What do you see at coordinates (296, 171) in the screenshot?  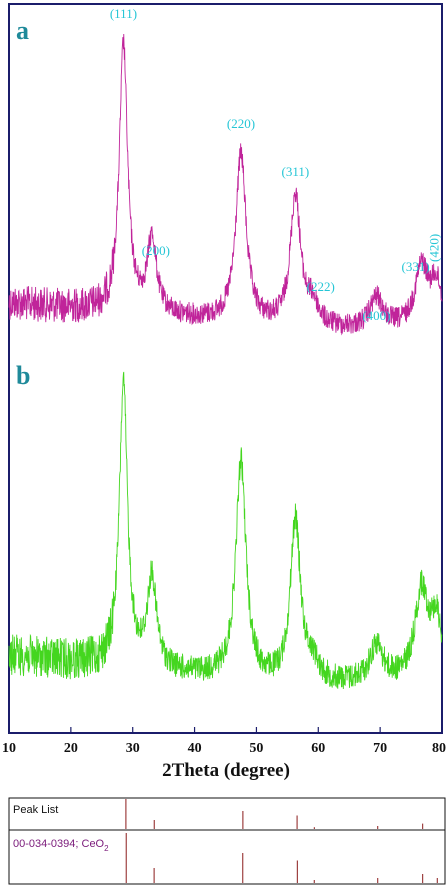 I see `peak-label: (311)` at bounding box center [296, 171].